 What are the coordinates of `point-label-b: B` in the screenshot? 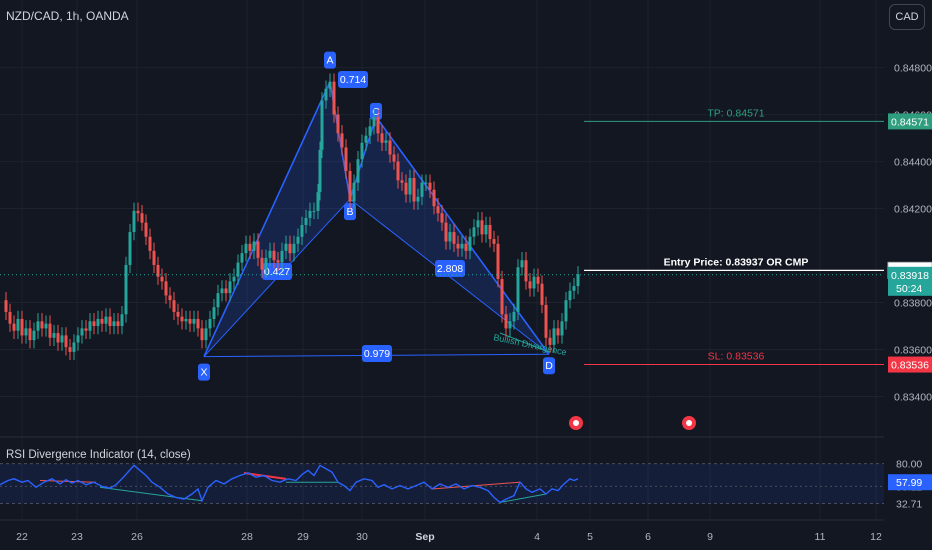 It's located at (349, 212).